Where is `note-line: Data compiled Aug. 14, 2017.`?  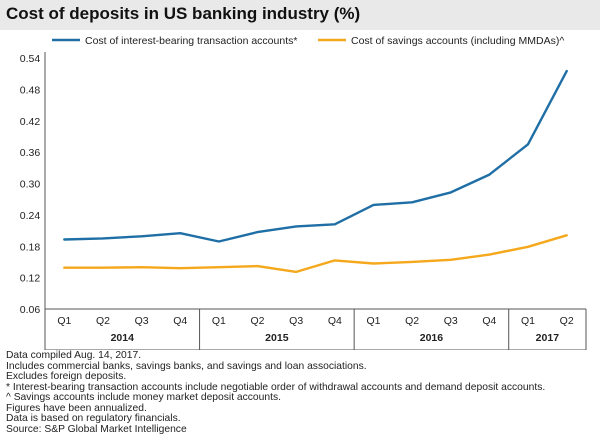
note-line: Data compiled Aug. 14, 2017. is located at coordinates (74, 355).